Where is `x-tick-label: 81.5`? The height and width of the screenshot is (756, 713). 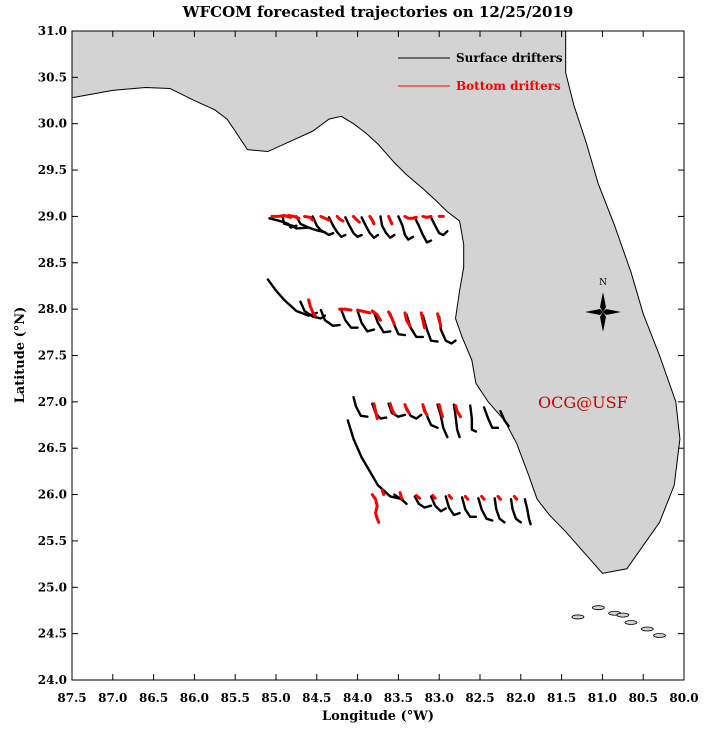 x-tick-label: 81.5 is located at coordinates (561, 698).